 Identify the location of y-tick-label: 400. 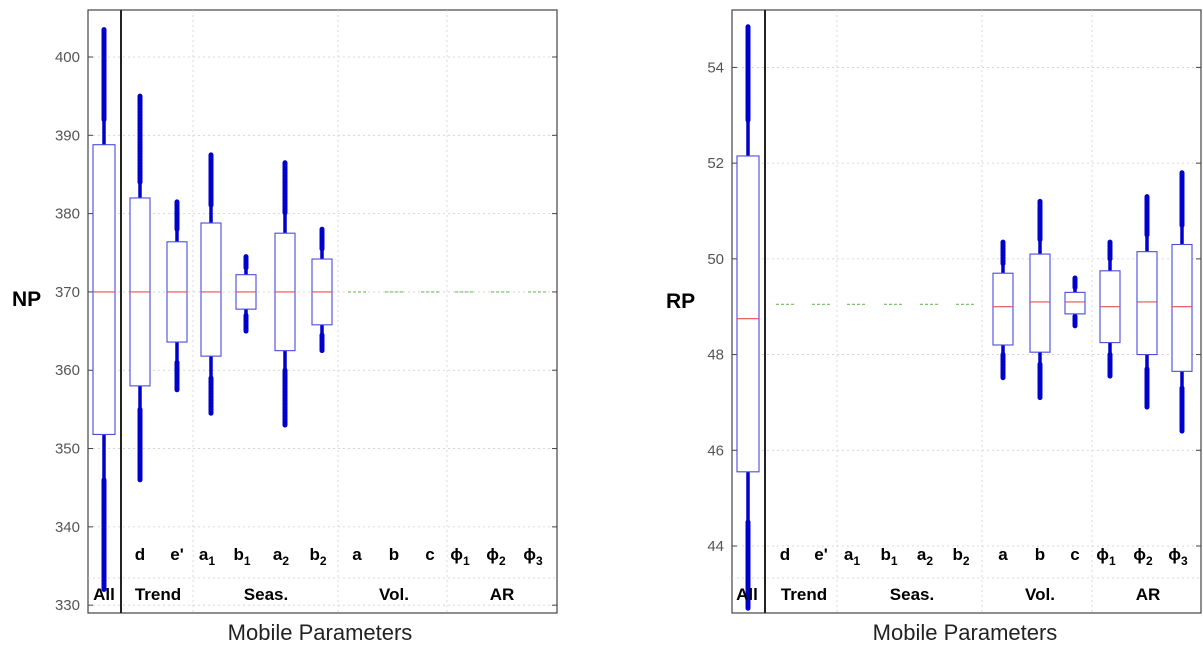
(67, 57).